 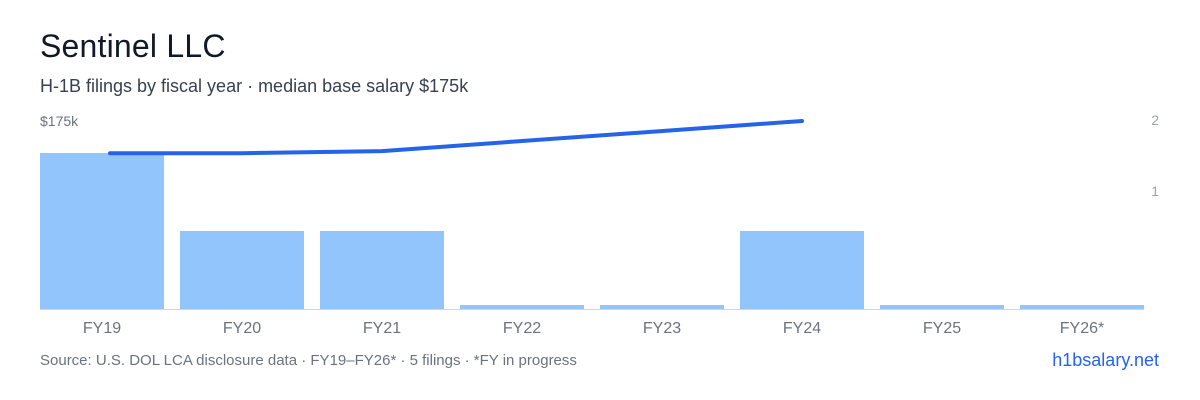 I want to click on left-axis-top-label: $175k, so click(x=59, y=121).